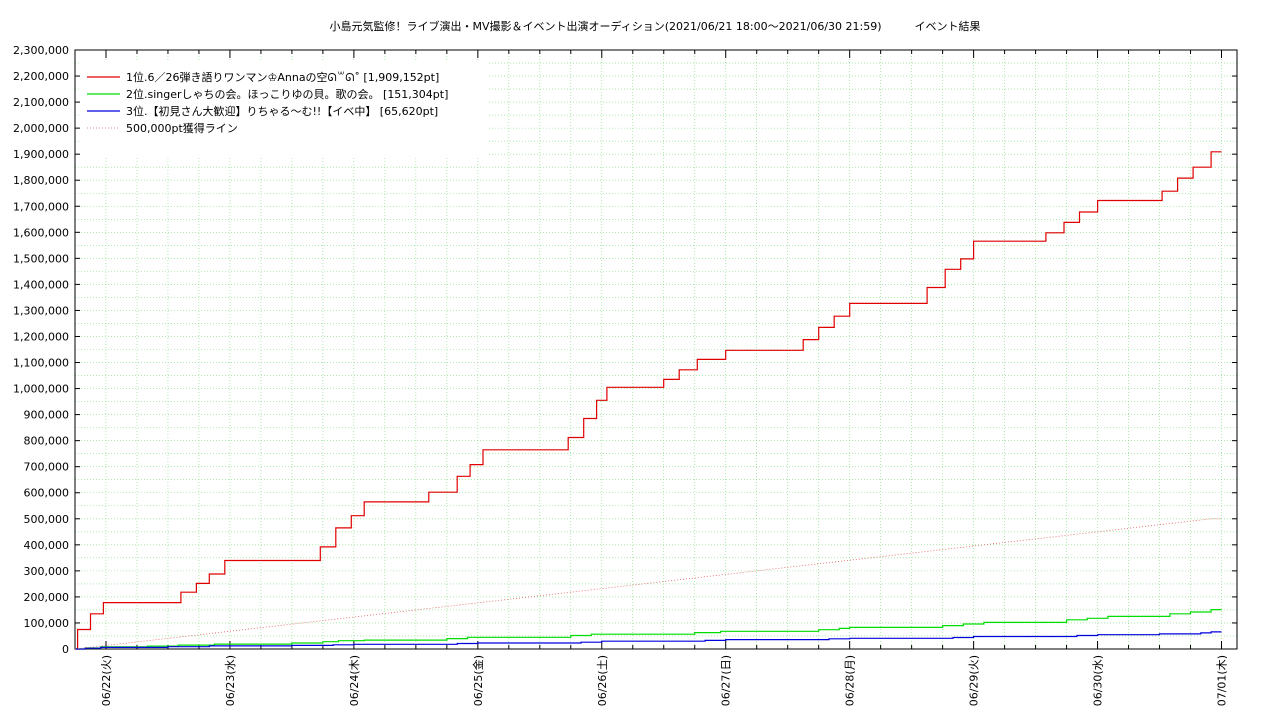  Describe the element at coordinates (106, 680) in the screenshot. I see `x-tick-label: 06/22(火)` at that location.